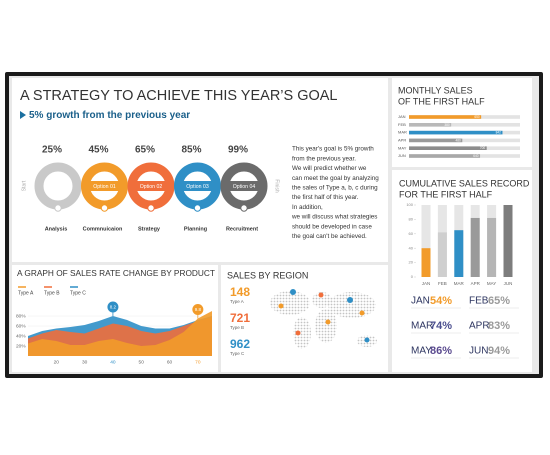  Describe the element at coordinates (421, 351) in the screenshot. I see `record-month: MAY` at that location.